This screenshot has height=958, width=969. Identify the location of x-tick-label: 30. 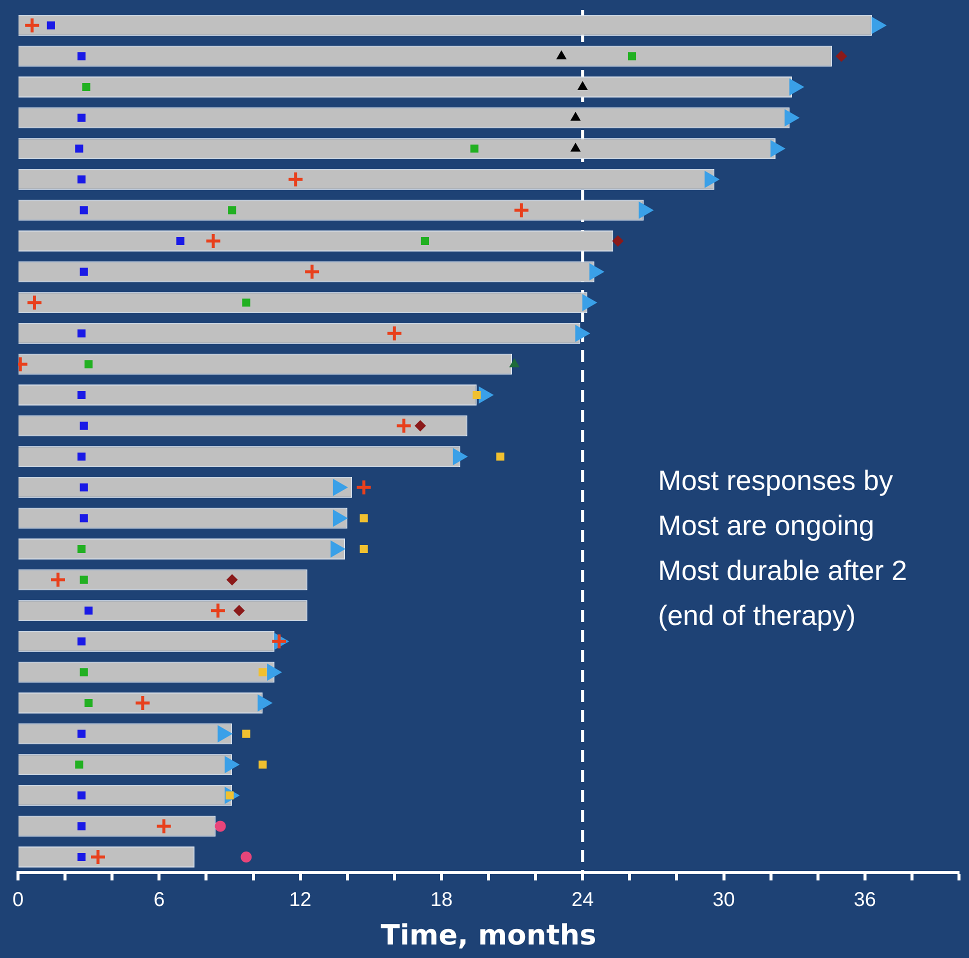
(723, 899).